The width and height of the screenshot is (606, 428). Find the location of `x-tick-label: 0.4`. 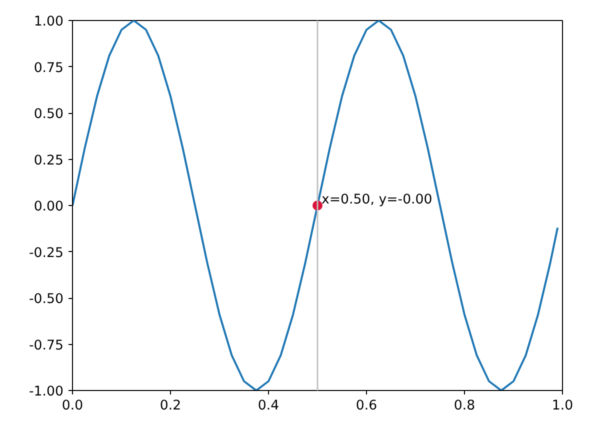

x-tick-label: 0.4 is located at coordinates (269, 406).